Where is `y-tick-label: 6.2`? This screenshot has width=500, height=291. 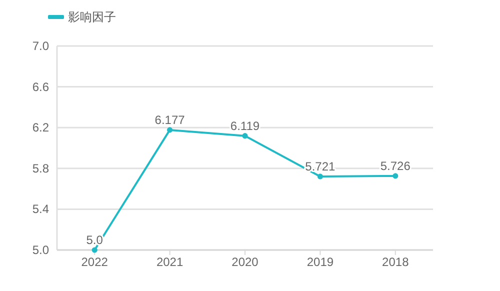
y-tick-label: 6.2 is located at coordinates (41, 127).